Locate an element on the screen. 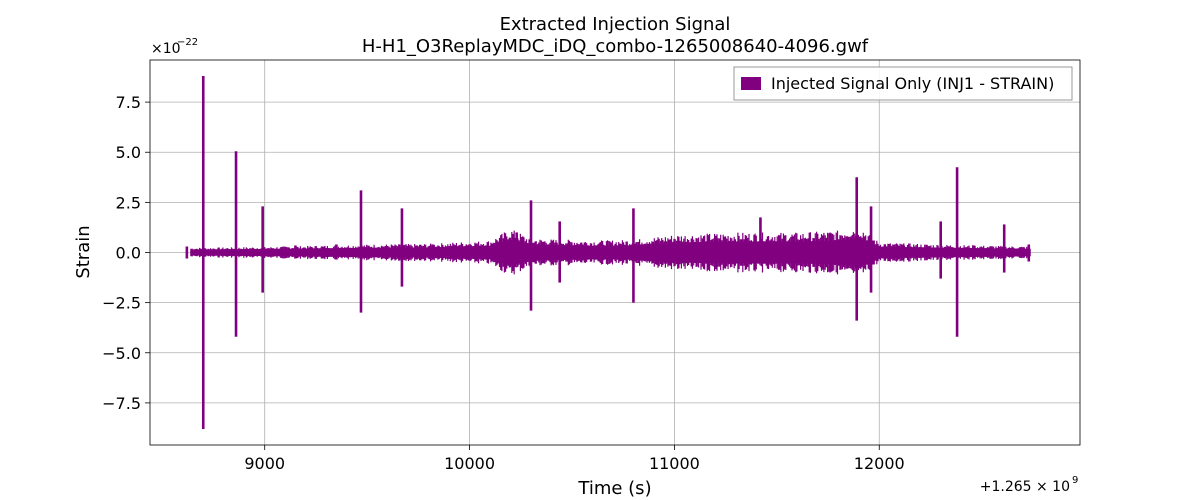  x-axis-label: Time (s) is located at coordinates (614, 488).